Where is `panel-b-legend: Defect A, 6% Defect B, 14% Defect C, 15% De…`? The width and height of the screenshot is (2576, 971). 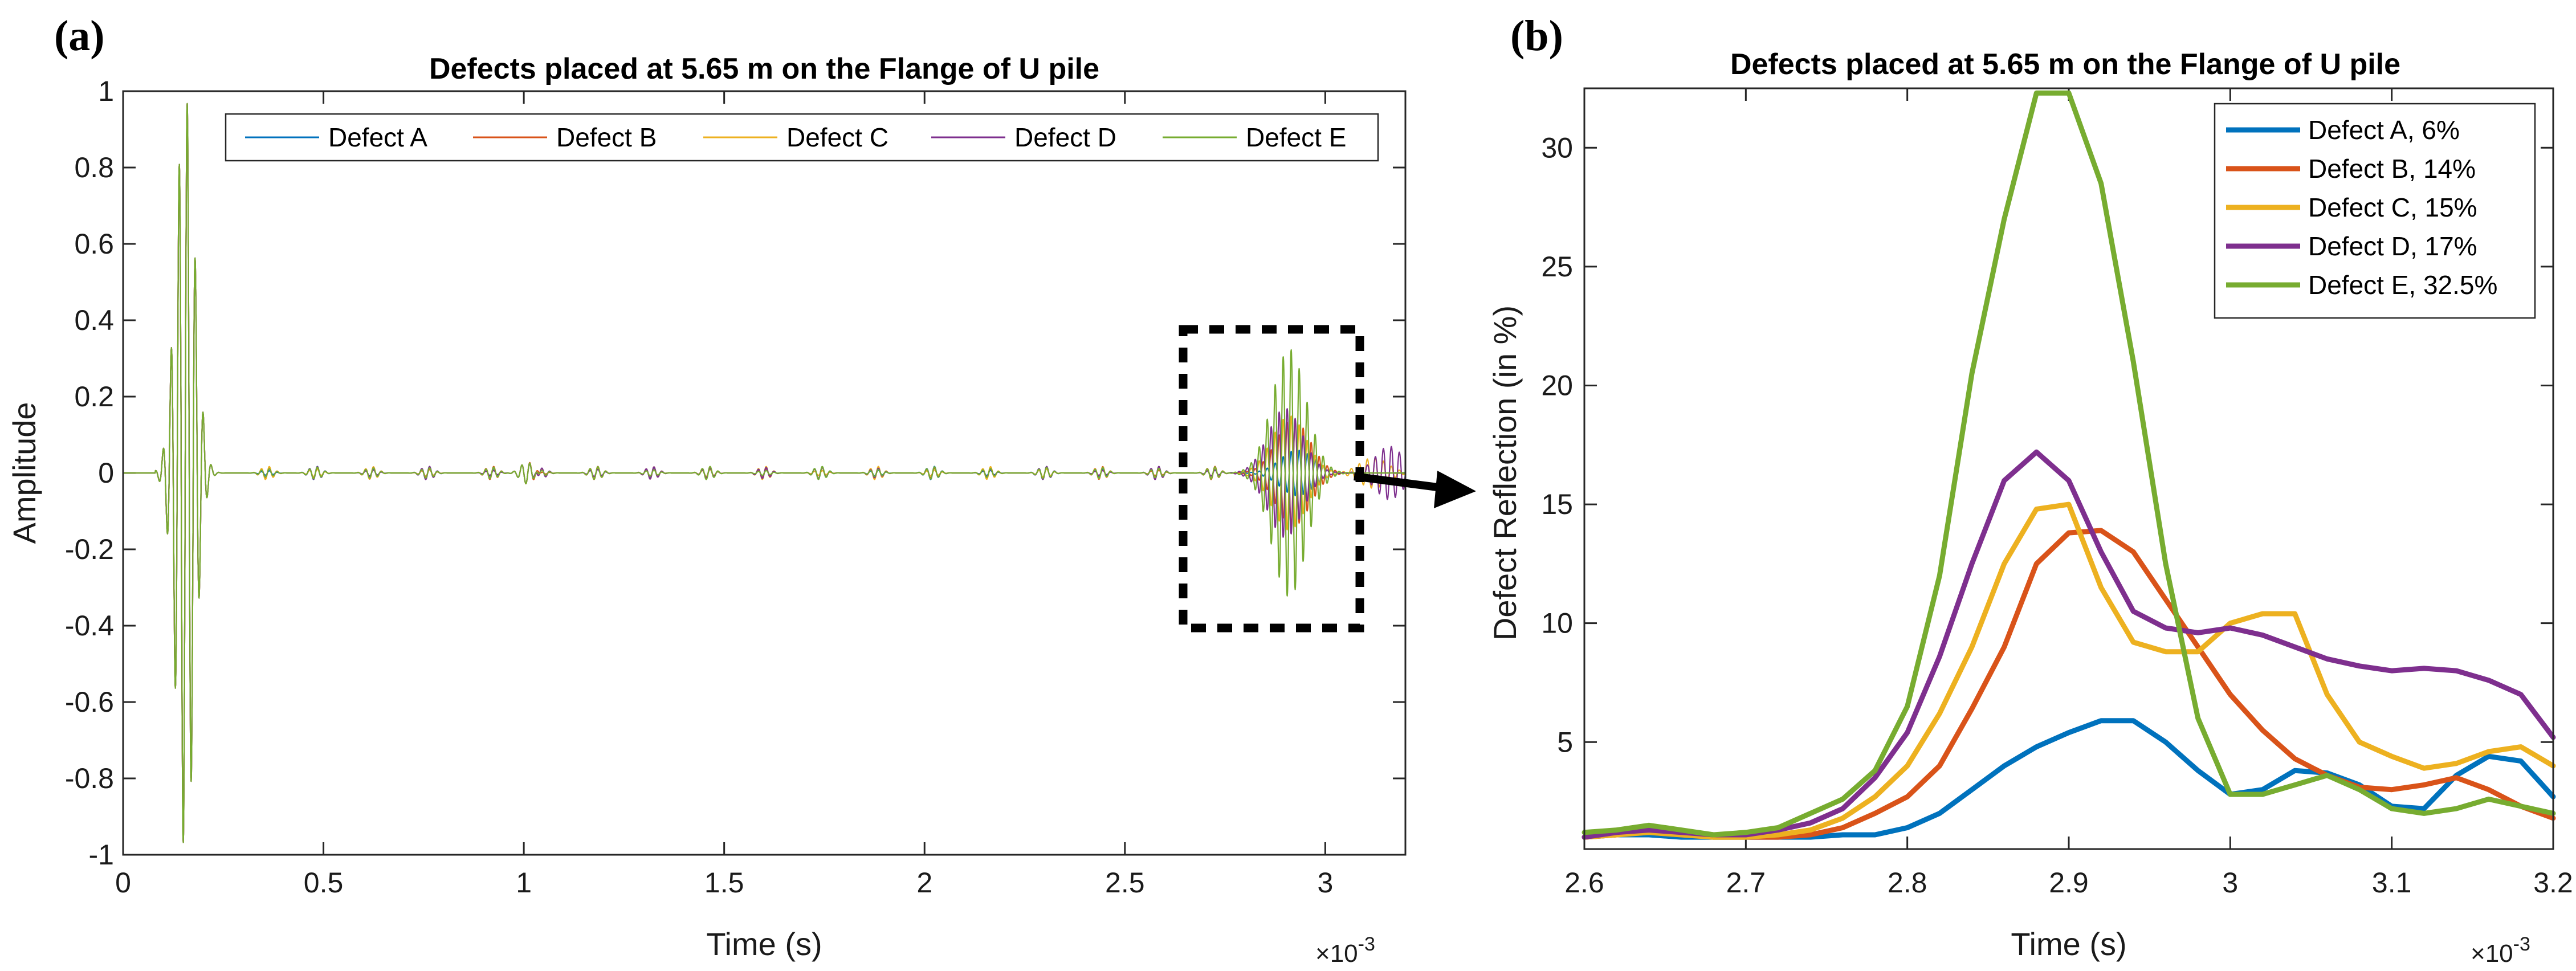
panel-b-legend: Defect A, 6% Defect B, 14% Defect C, 15% De… is located at coordinates (2375, 211).